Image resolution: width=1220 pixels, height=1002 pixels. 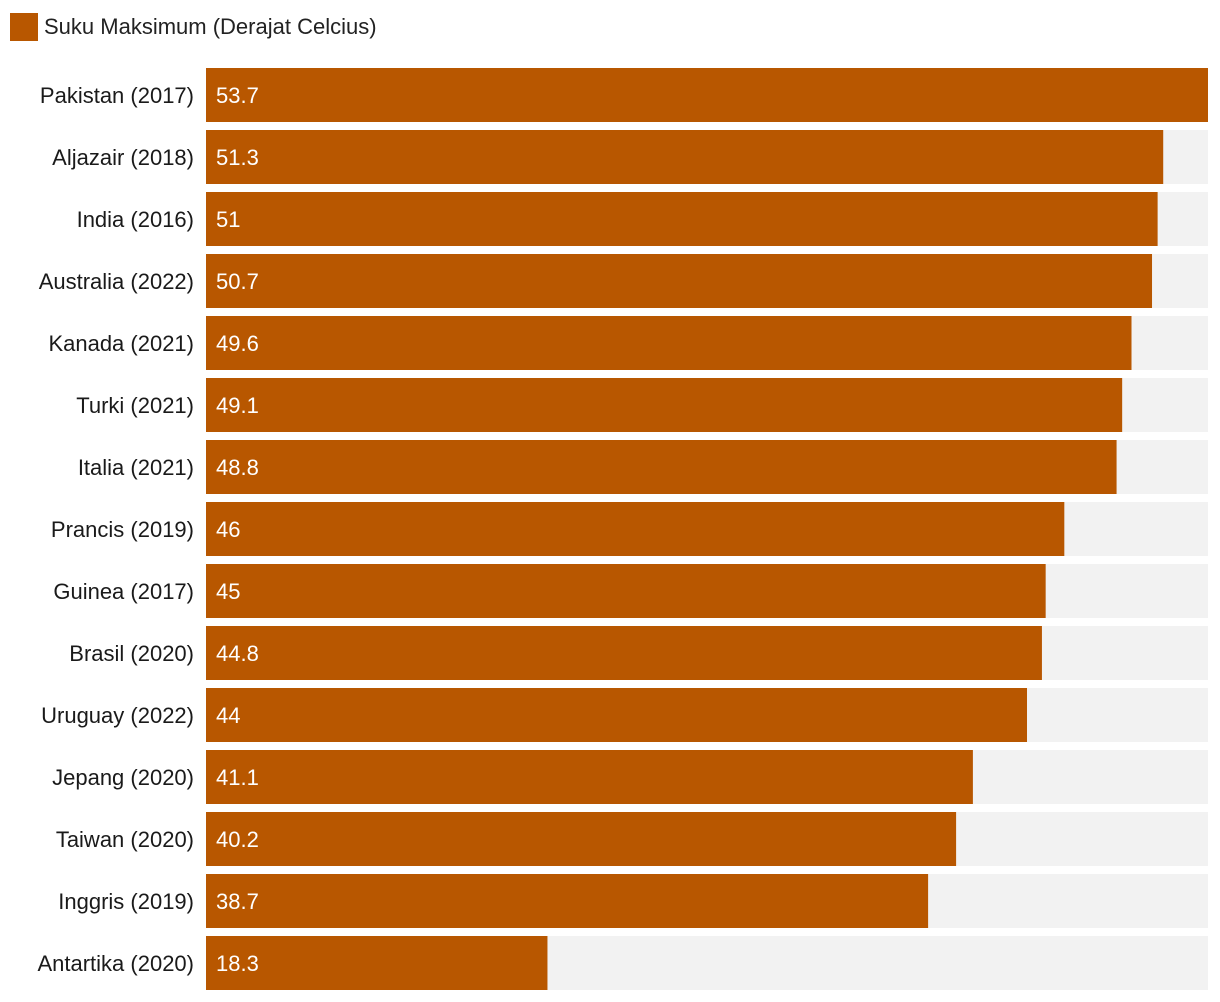 I want to click on bar-row: Turki (2021) 49.1, so click(x=642, y=405).